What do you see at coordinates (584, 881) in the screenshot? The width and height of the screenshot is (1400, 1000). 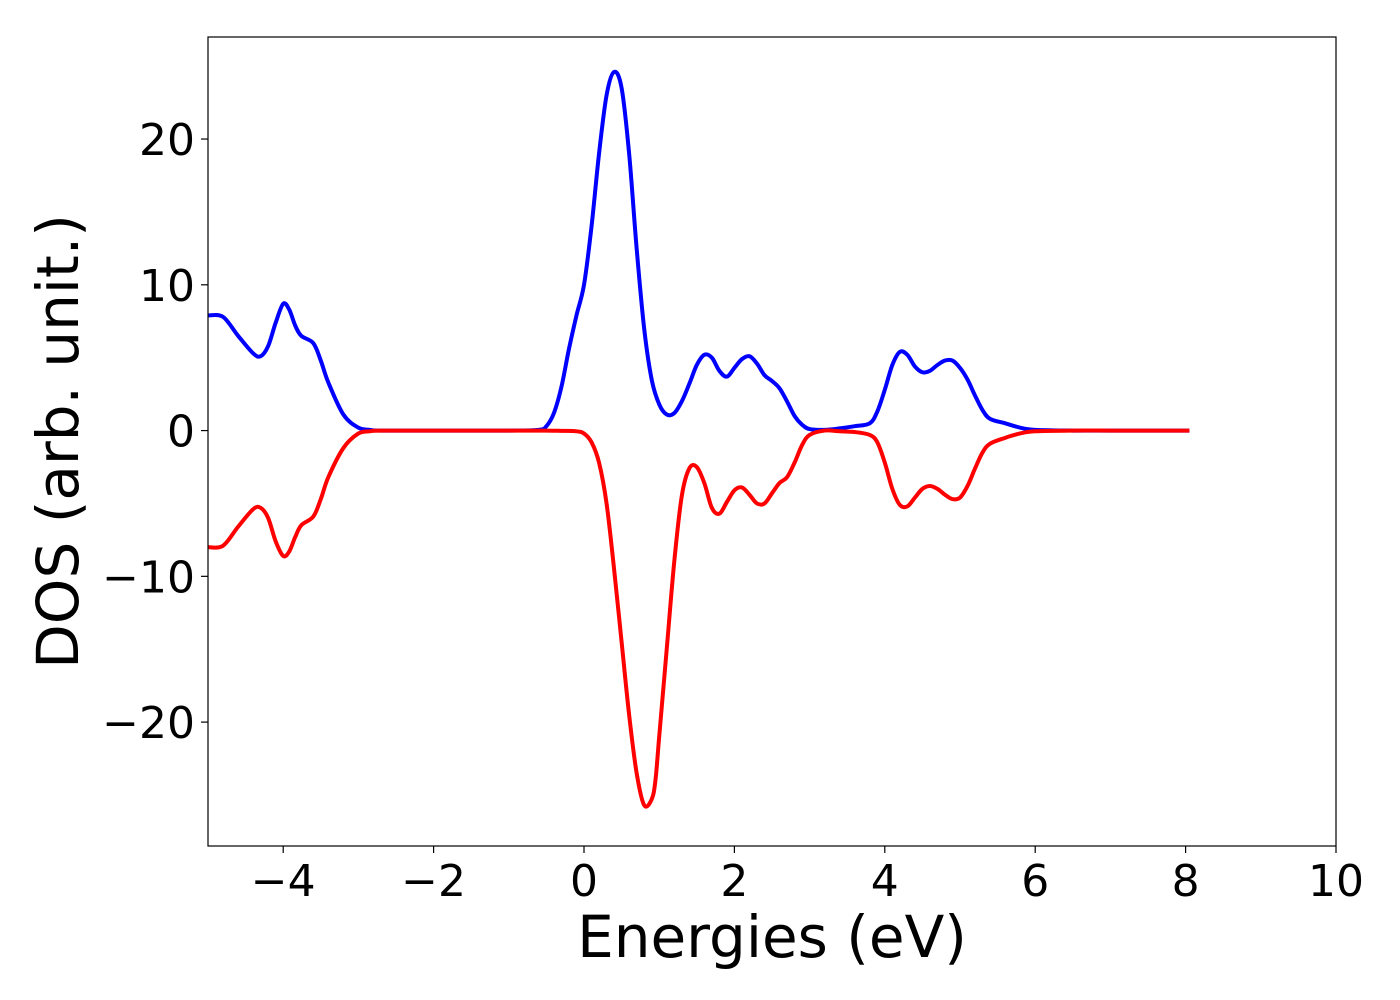 I see `x-tick-label: 0` at bounding box center [584, 881].